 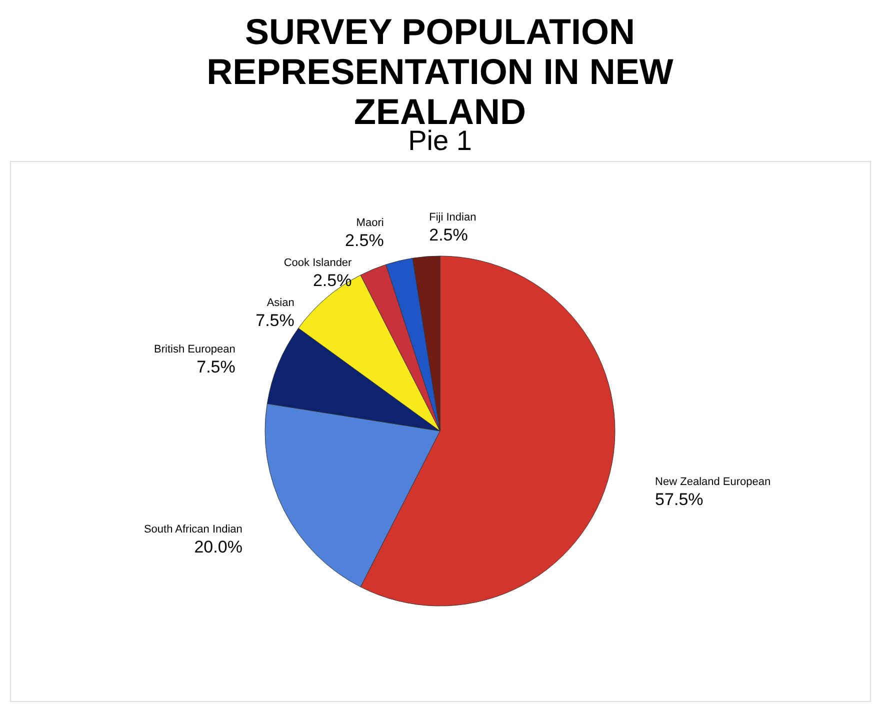 I want to click on slice-label: South African Indian, so click(x=193, y=530).